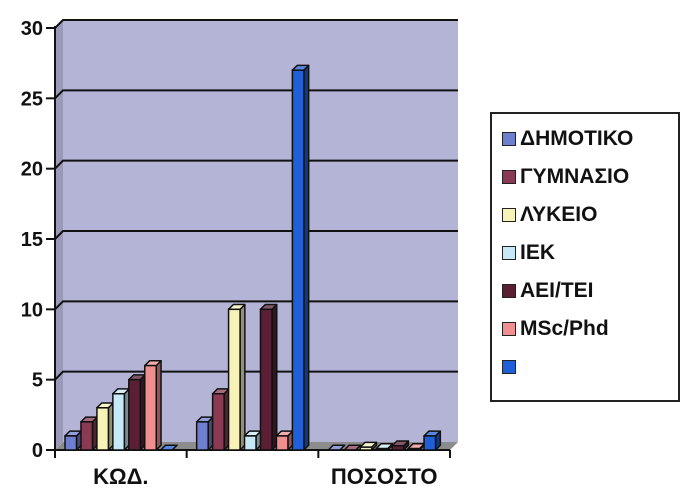  I want to click on y-tick-label: 0, so click(37, 451).